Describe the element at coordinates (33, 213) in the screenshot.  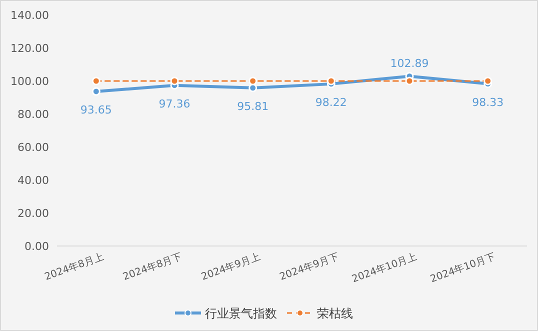
I see `y-tick-label: 20.00` at that location.